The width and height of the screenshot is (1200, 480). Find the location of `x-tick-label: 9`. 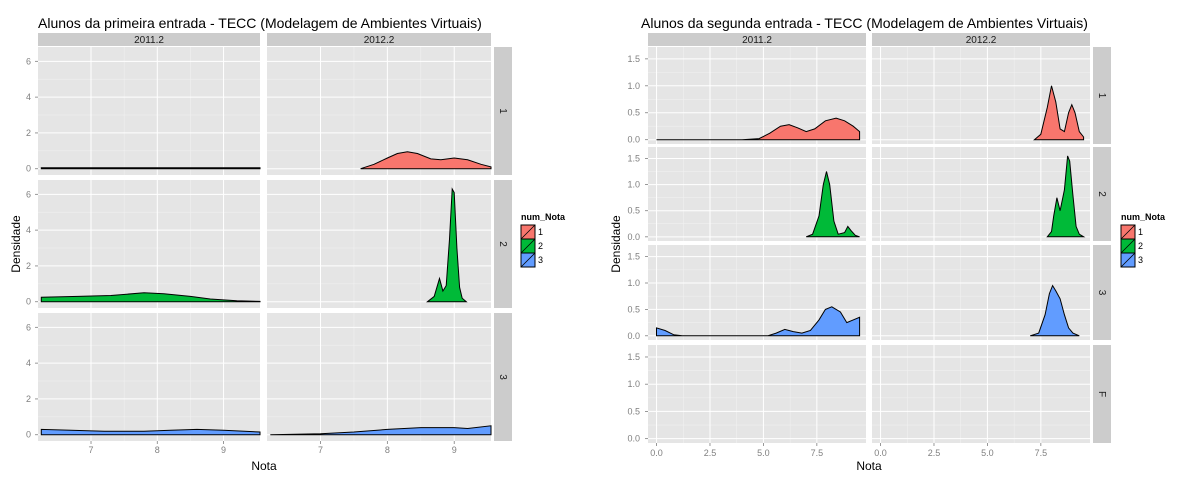

x-tick-label: 9 is located at coordinates (454, 450).